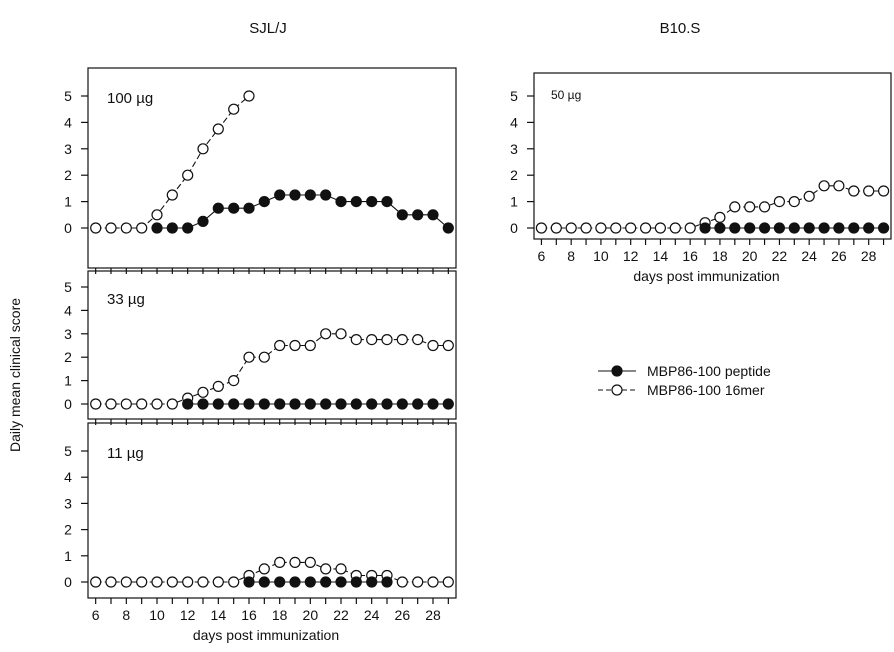  What do you see at coordinates (750, 256) in the screenshot?
I see `x-tick-label: 20` at bounding box center [750, 256].